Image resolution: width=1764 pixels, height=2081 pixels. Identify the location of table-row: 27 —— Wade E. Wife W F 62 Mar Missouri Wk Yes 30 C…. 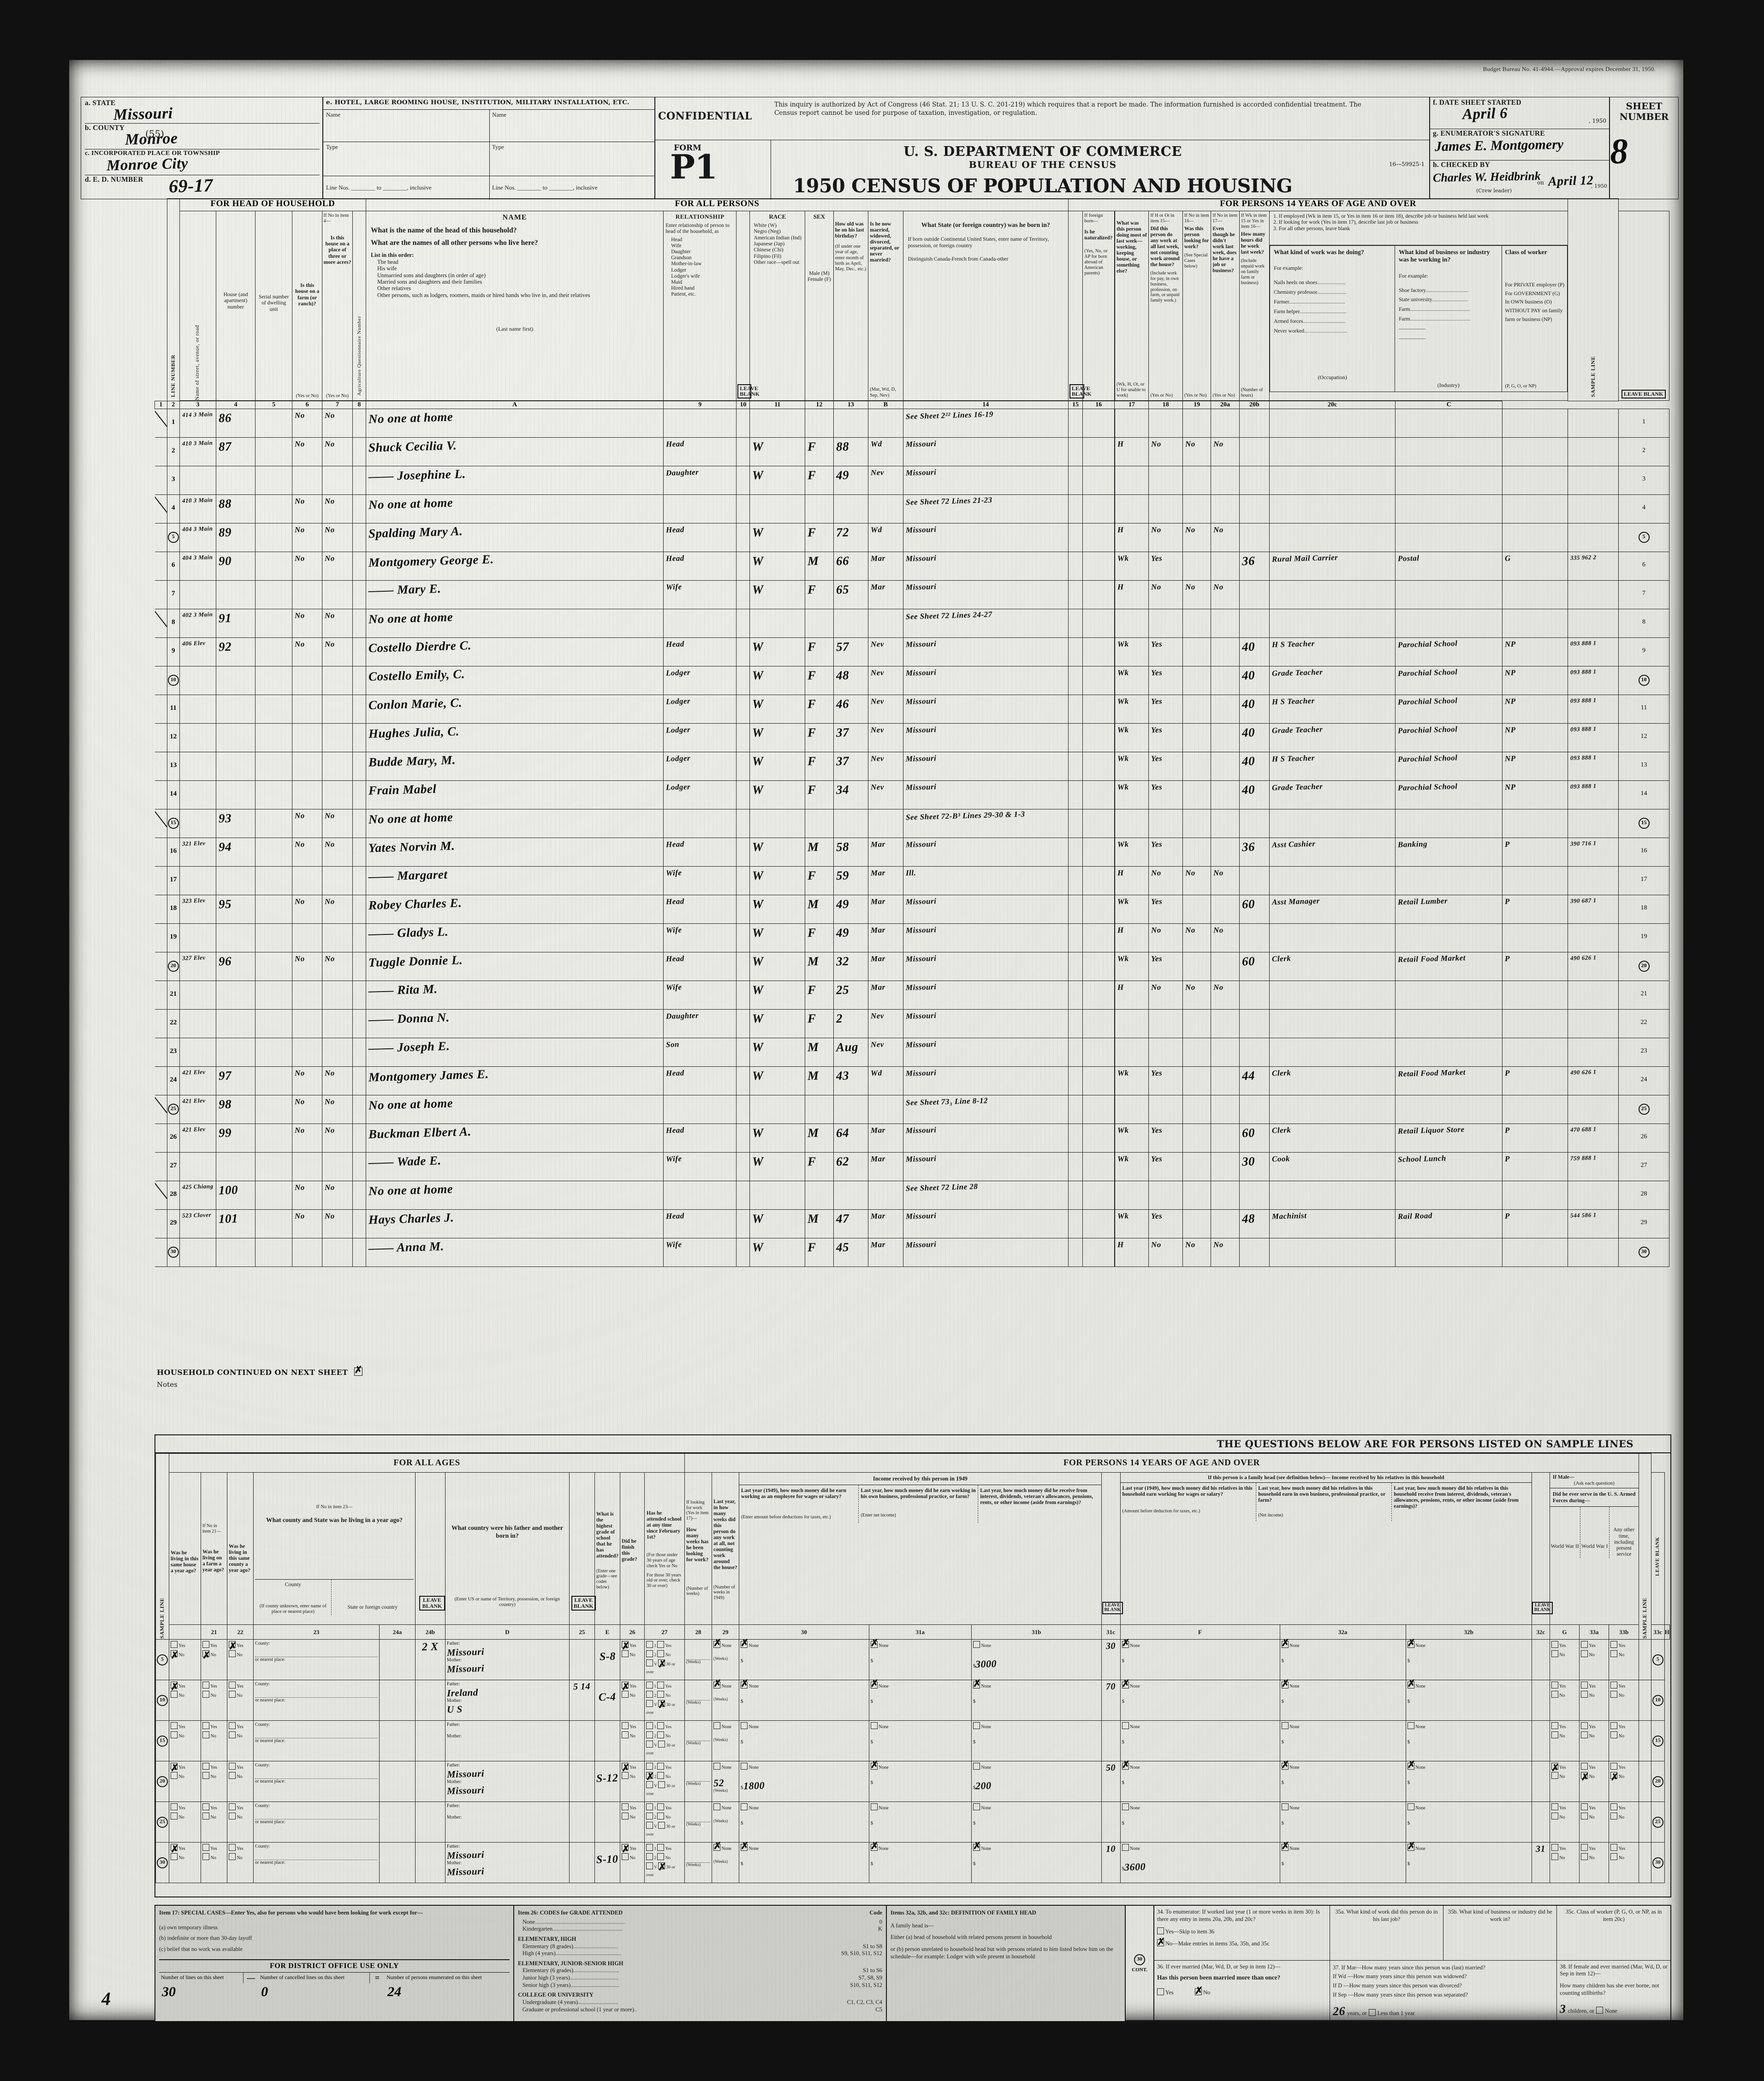
(911, 1166).